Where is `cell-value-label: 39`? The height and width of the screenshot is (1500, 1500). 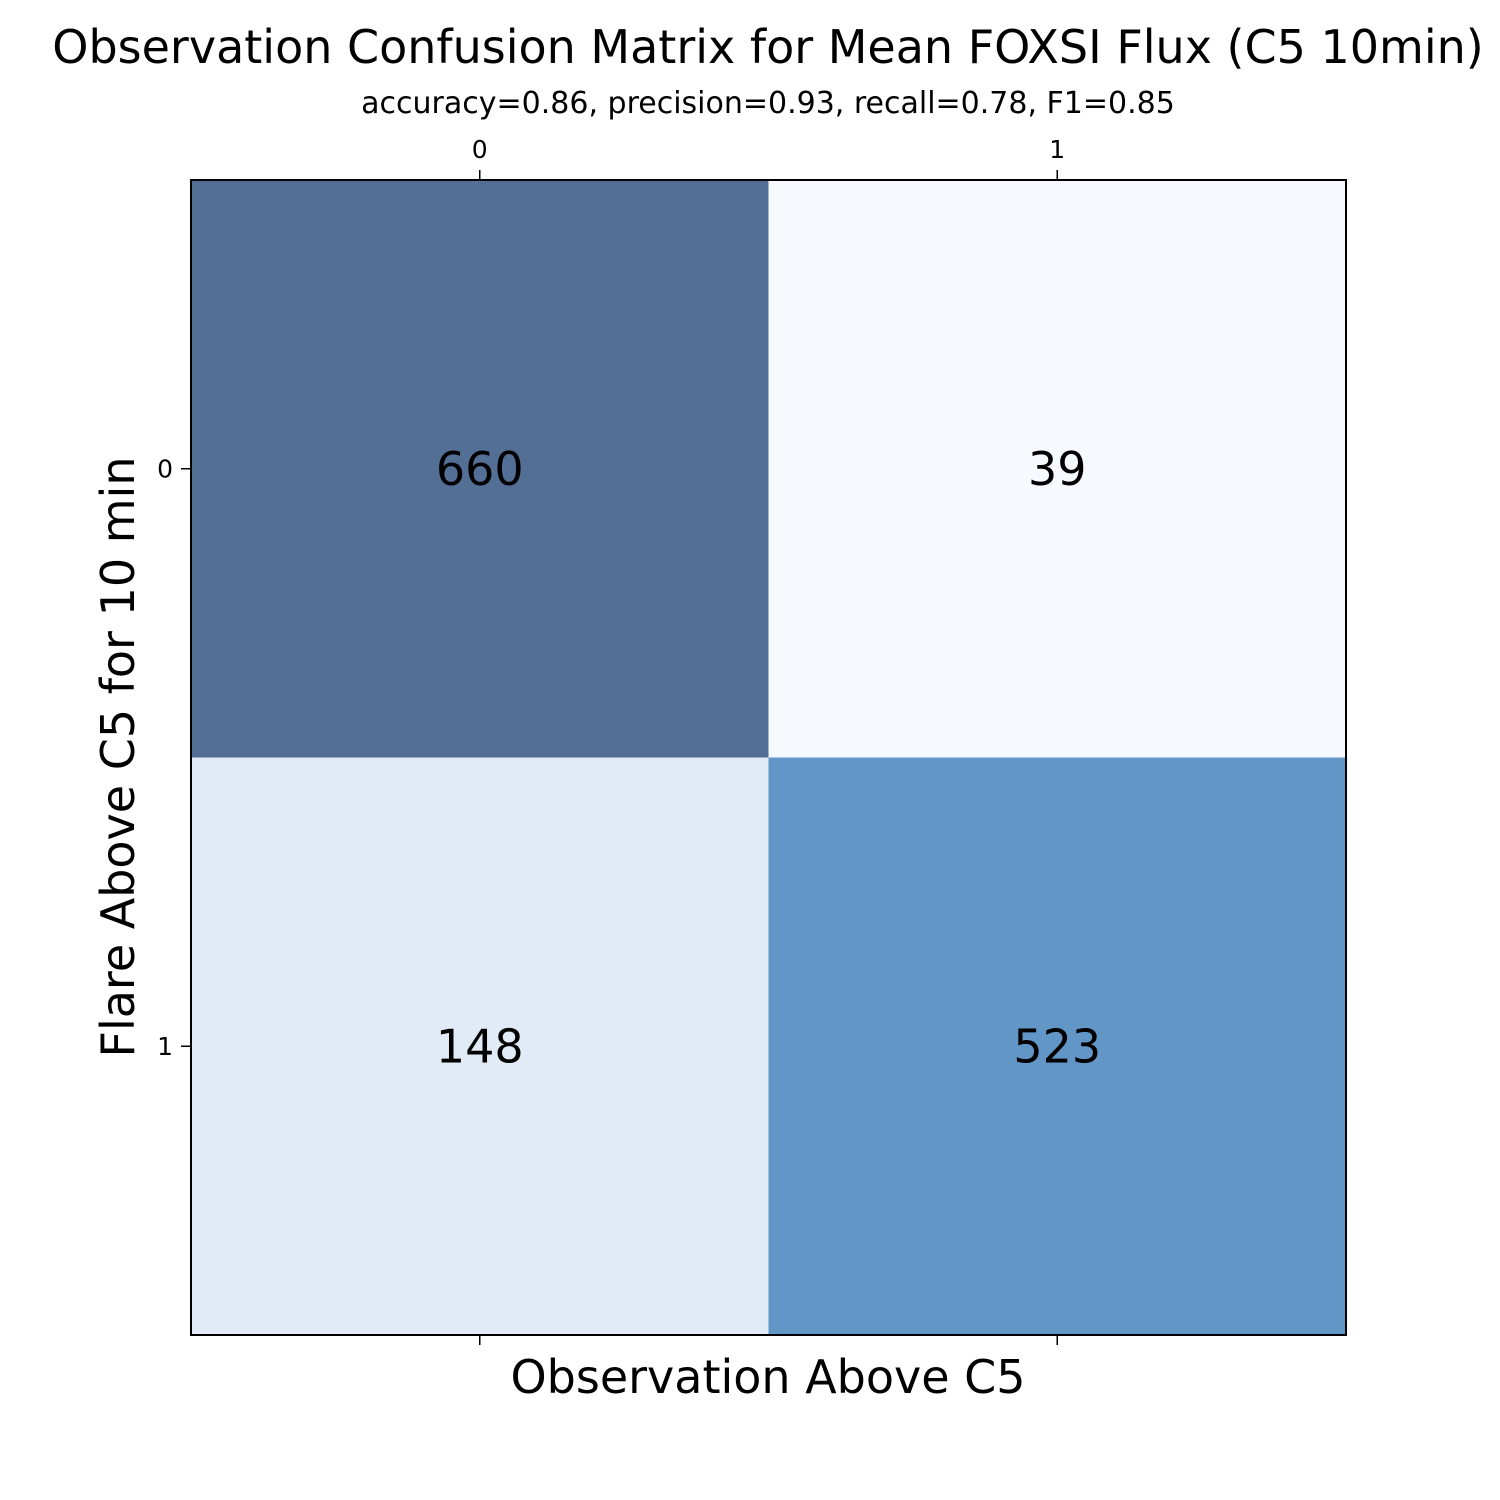 cell-value-label: 39 is located at coordinates (1057, 469).